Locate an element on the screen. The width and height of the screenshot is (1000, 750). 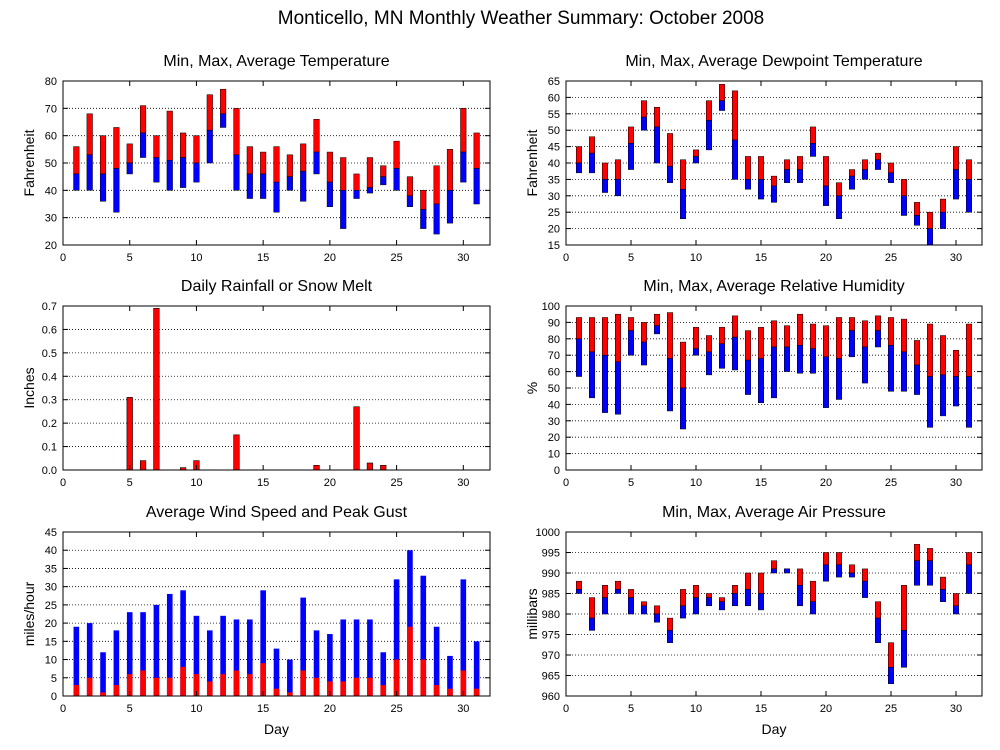
humidity-ytick-label: 10 is located at coordinates (554, 455).